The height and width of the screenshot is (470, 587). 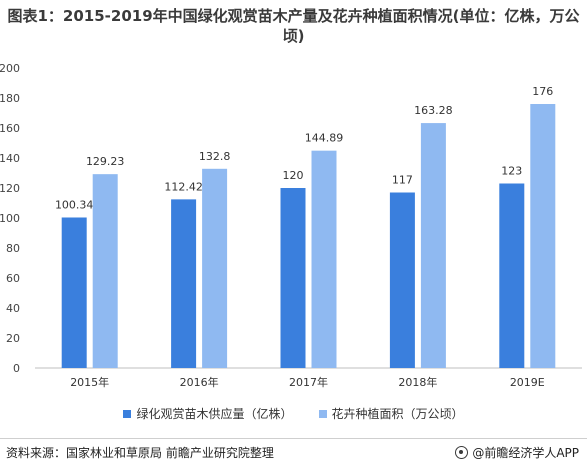 What do you see at coordinates (127, 413) in the screenshot?
I see `legend-swatch-seedlings` at bounding box center [127, 413].